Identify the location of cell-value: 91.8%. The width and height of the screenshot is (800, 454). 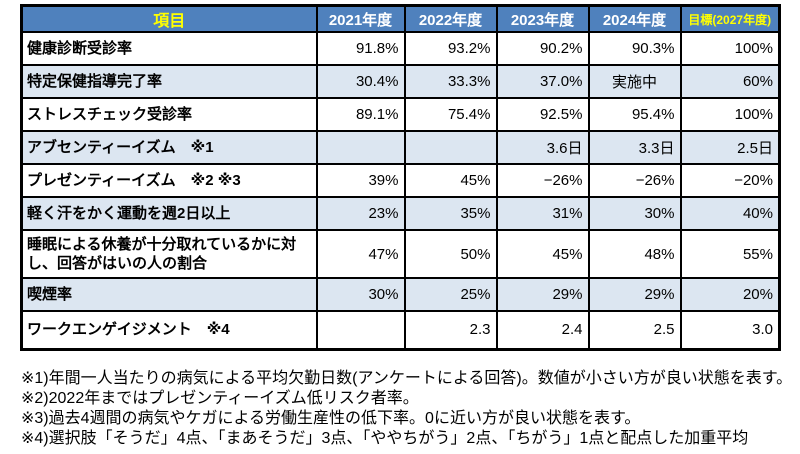
(360, 48).